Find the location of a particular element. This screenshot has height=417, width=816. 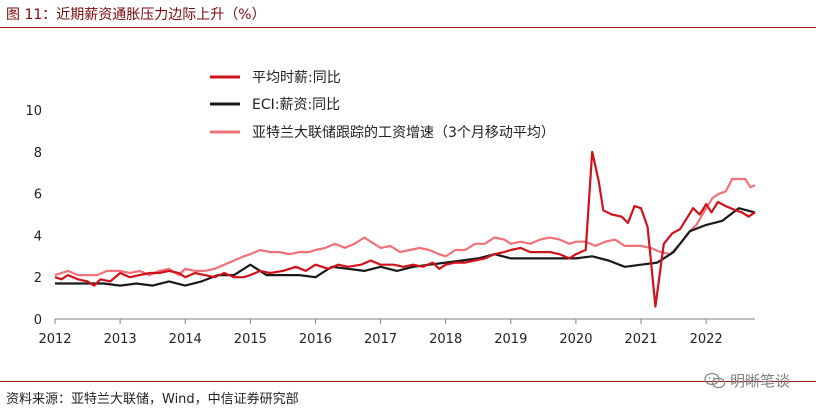

legend-label-3: 亚特兰大联储跟踪的工资增速（3个月移动平均） is located at coordinates (403, 133).